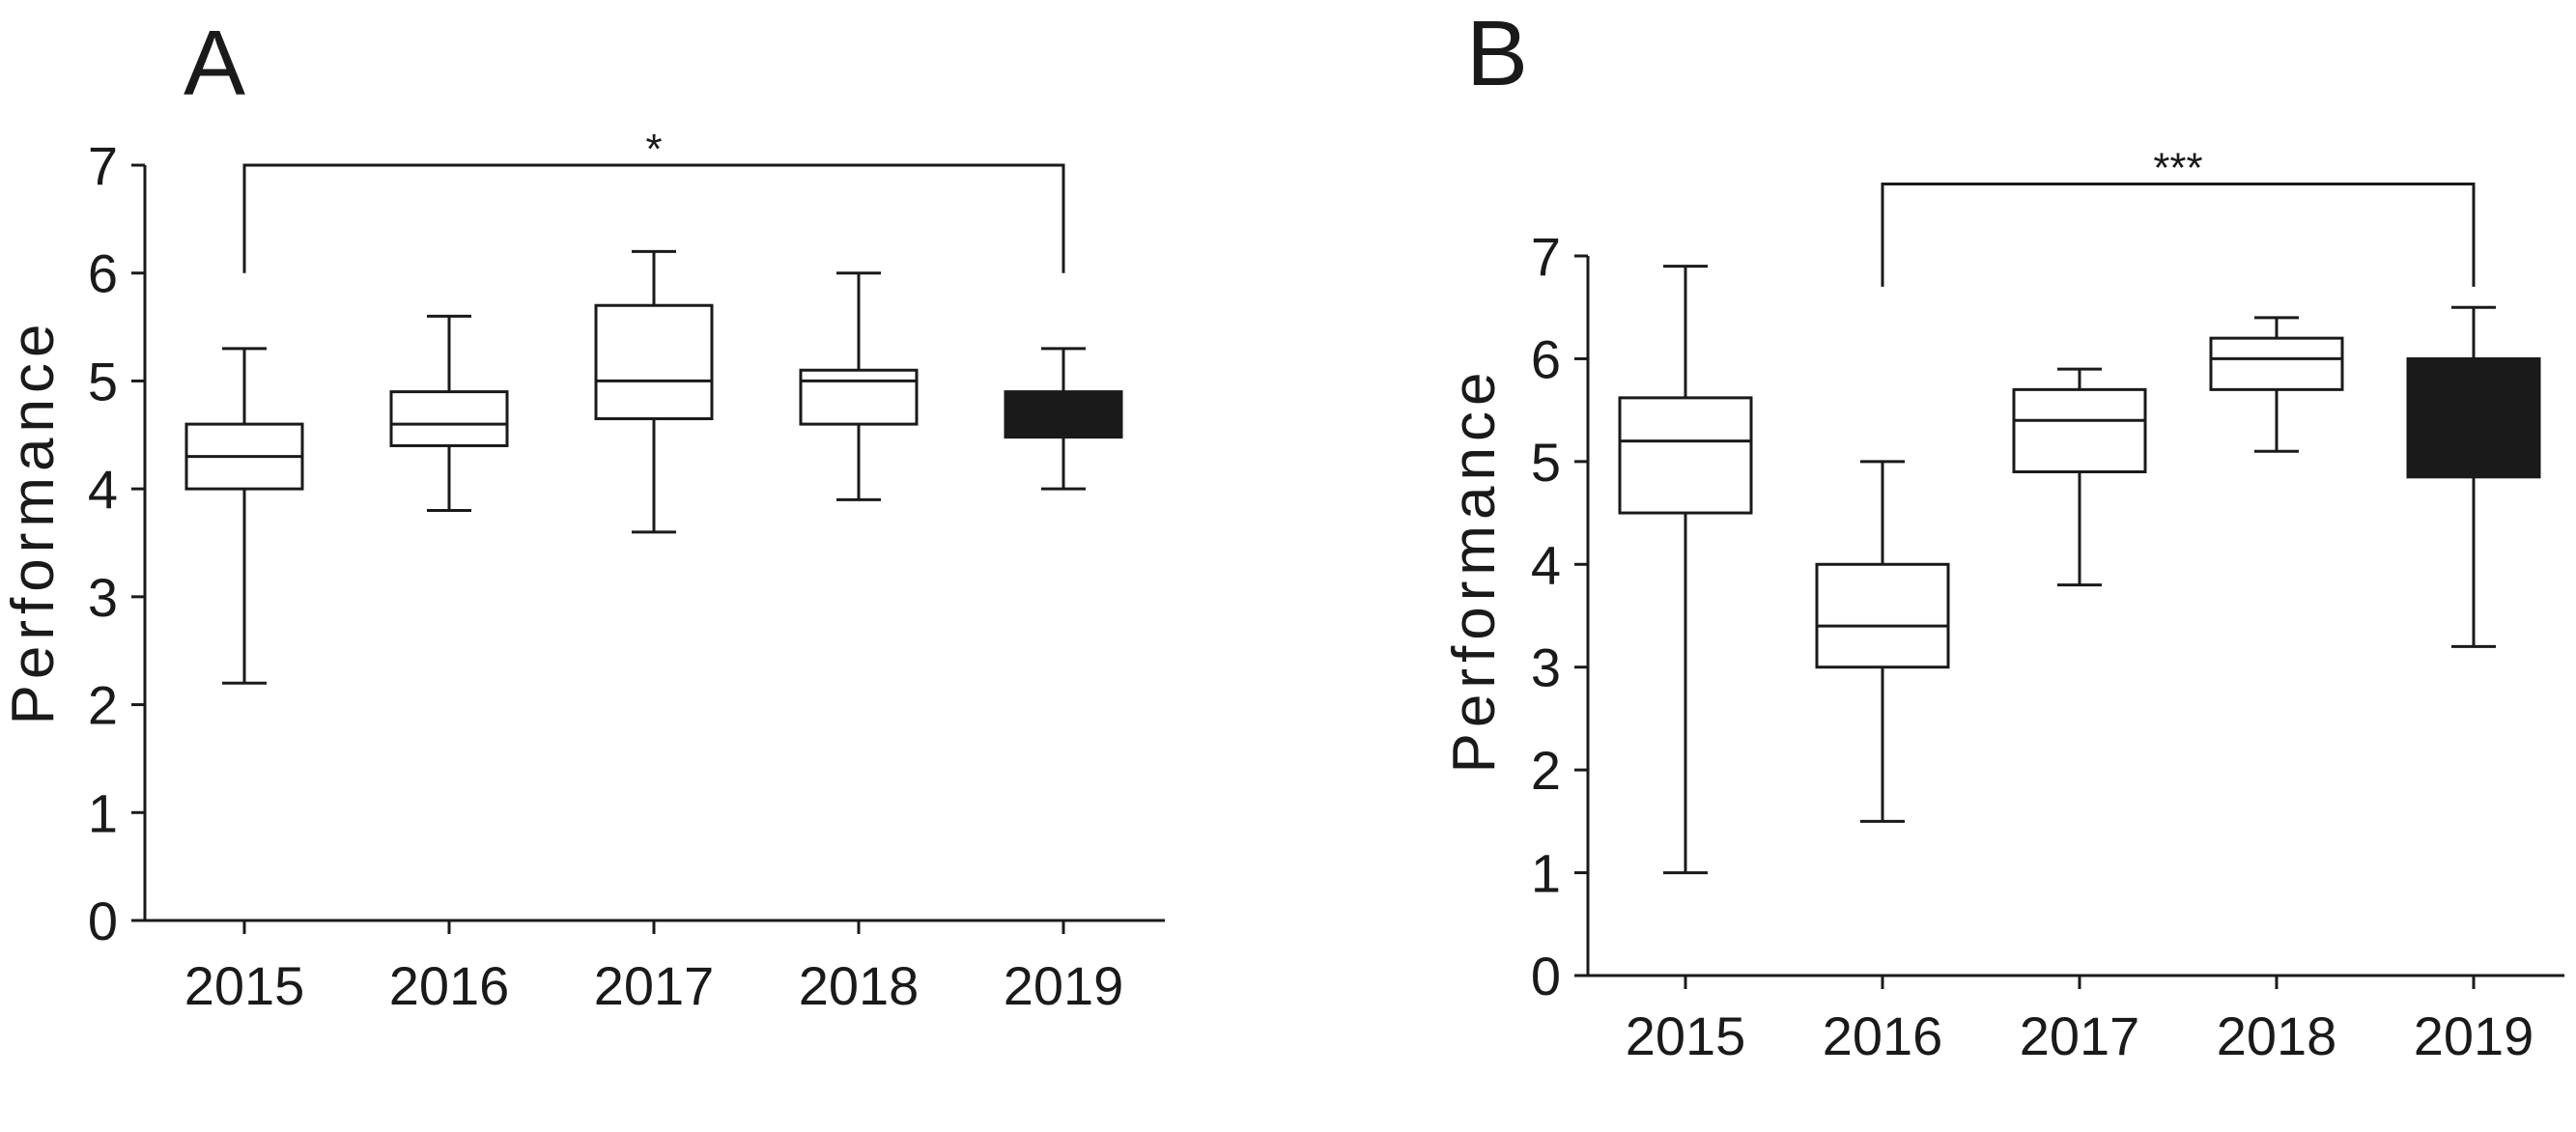 The width and height of the screenshot is (2576, 1132). I want to click on panel-label: B, so click(1497, 53).